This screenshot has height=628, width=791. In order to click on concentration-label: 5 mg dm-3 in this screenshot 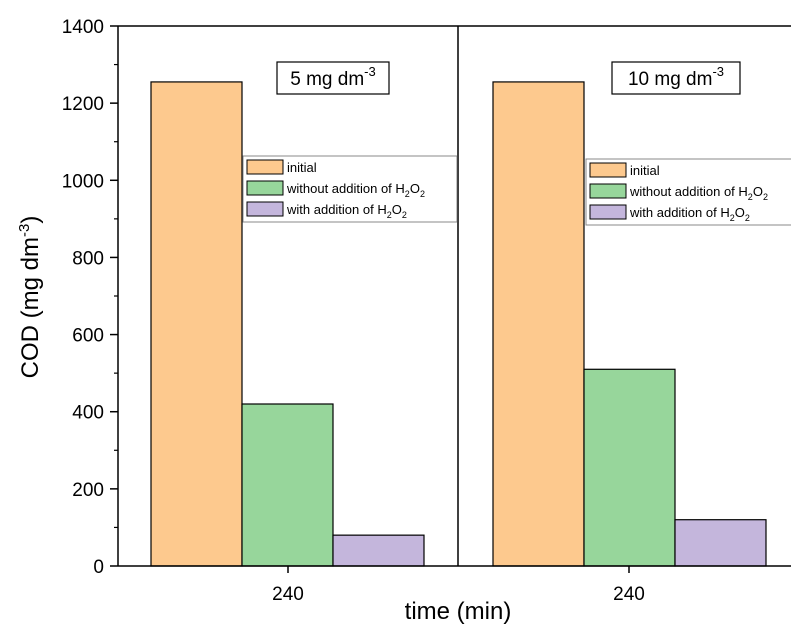, I will do `click(332, 77)`.